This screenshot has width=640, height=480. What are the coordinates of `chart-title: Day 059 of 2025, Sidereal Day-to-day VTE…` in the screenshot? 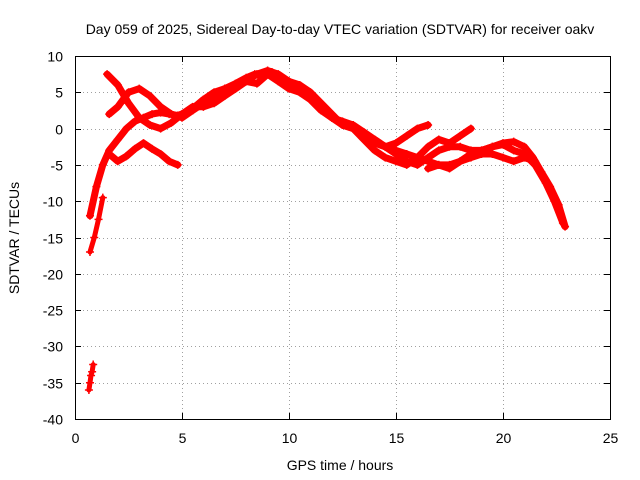 It's located at (340, 29).